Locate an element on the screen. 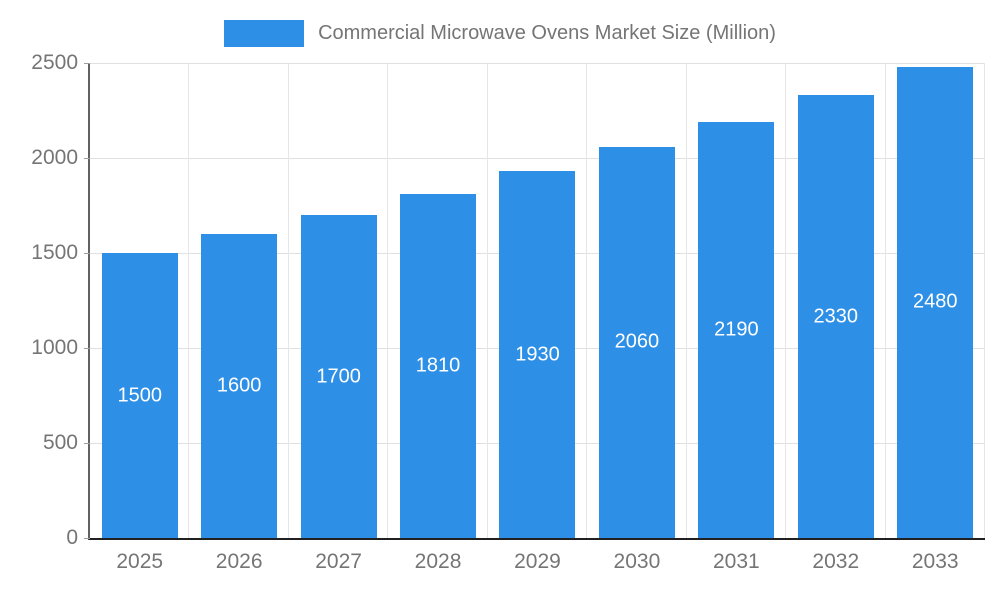 Image resolution: width=1000 pixels, height=600 pixels. bar-value-label: 1600 is located at coordinates (239, 385).